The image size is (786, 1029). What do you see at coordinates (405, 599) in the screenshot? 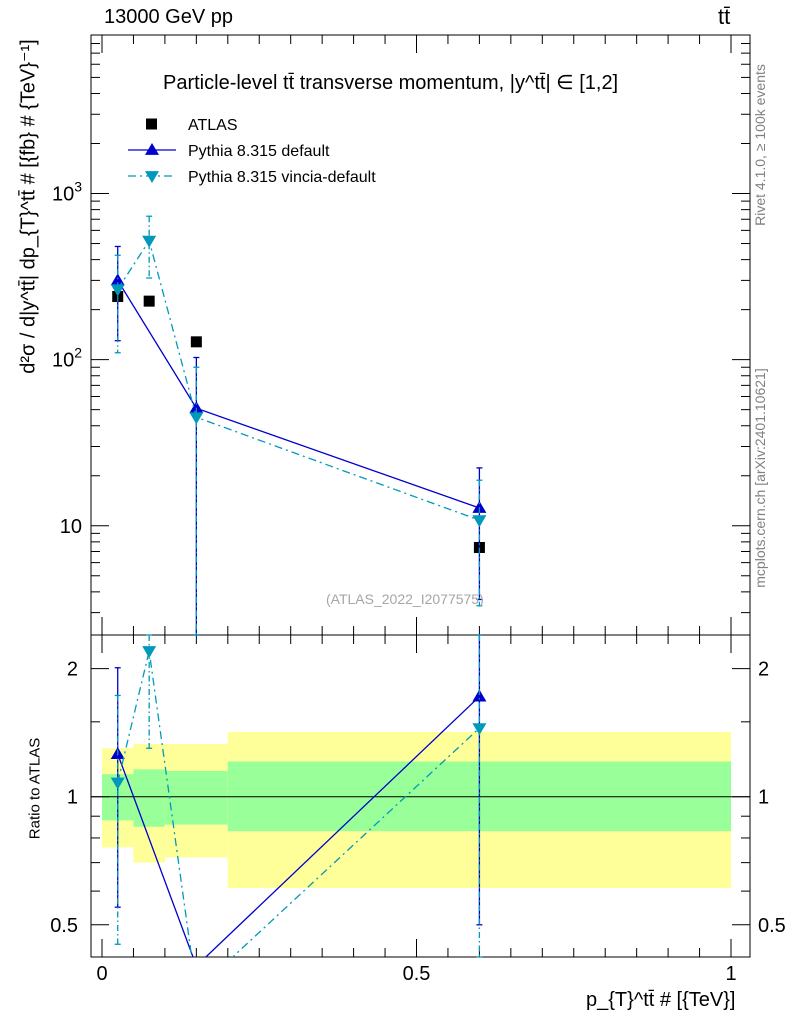
I see `analysis-watermark: (ATLAS_2022_I2077575)` at bounding box center [405, 599].